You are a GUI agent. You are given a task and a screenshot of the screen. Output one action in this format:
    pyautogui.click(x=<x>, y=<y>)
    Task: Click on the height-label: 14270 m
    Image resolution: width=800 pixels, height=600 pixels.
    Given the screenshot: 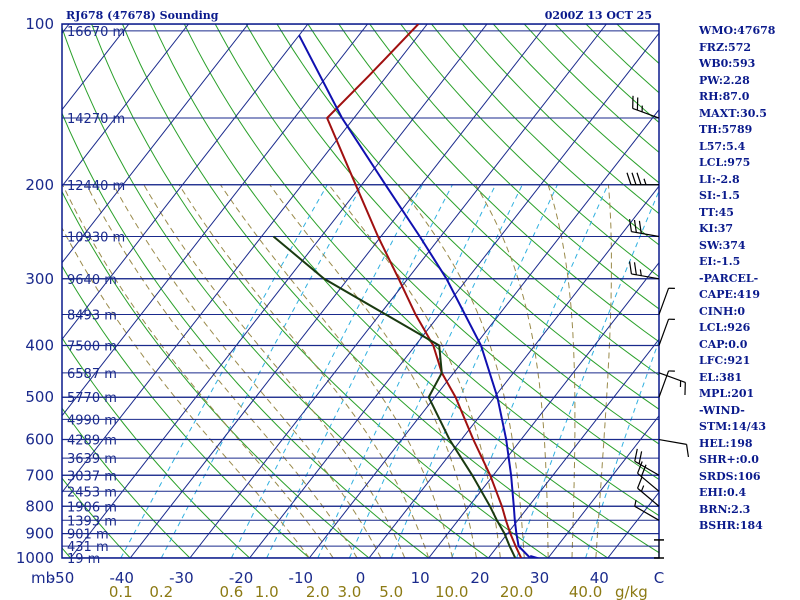 What is the action you would take?
    pyautogui.click(x=96, y=119)
    